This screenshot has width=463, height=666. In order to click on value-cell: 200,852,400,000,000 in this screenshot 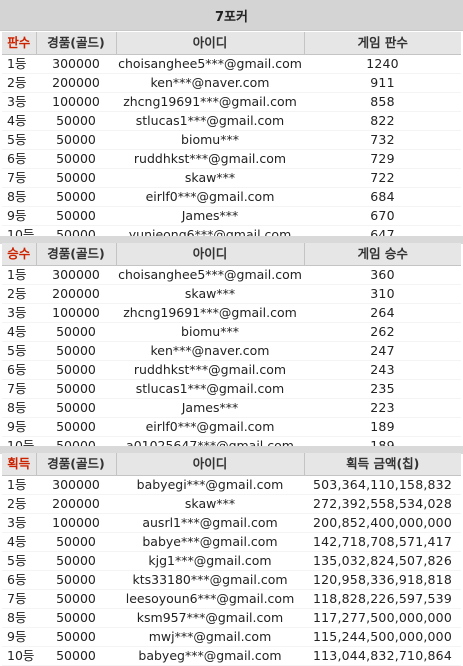, I will do `click(382, 523)`.